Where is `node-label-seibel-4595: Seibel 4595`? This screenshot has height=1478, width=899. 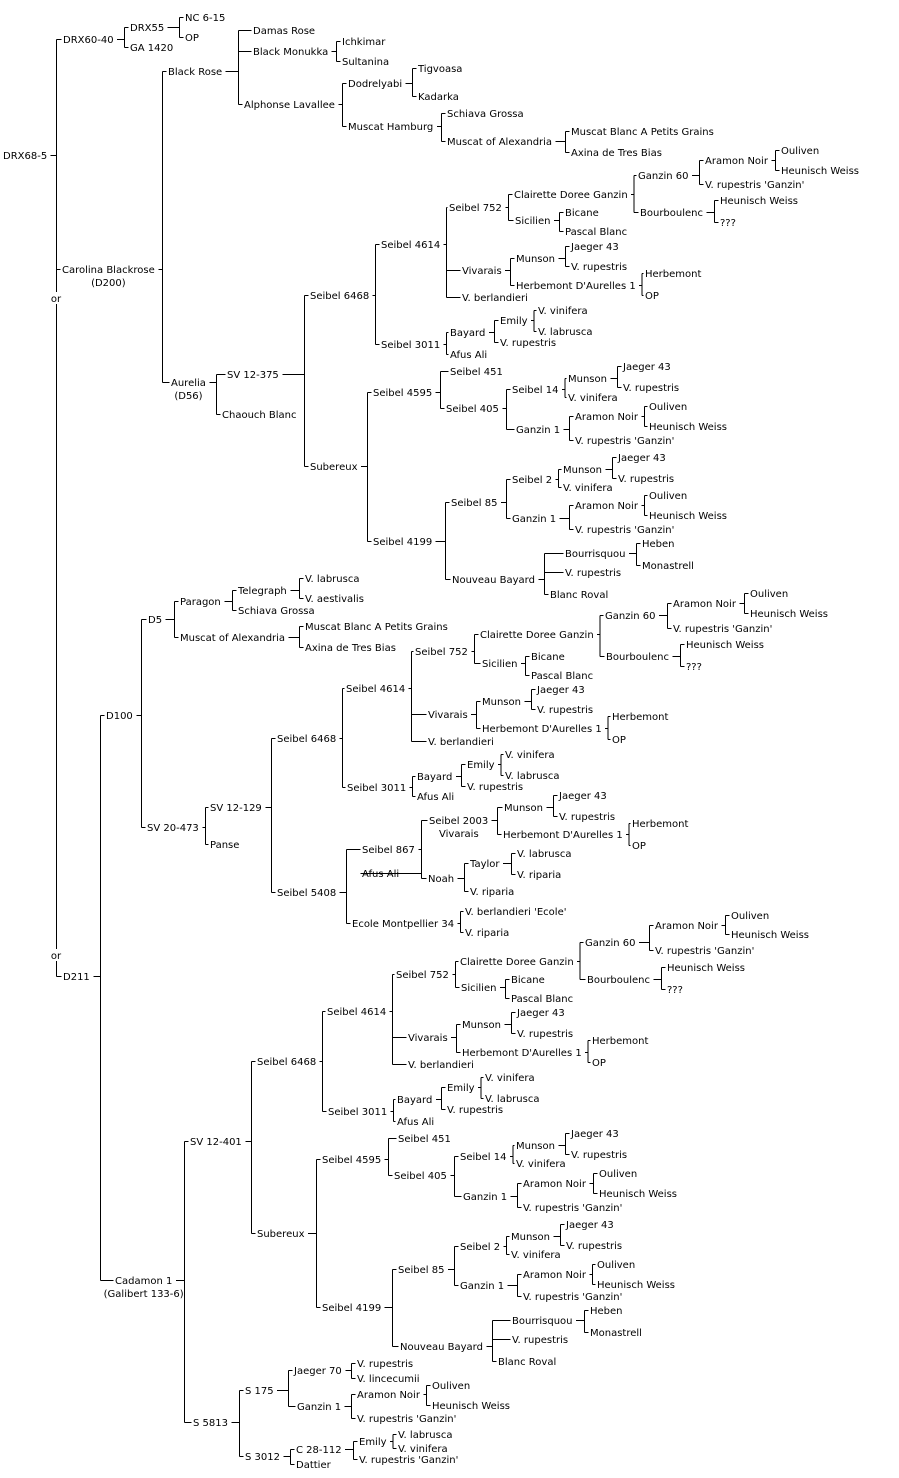 node-label-seibel-4595: Seibel 4595 is located at coordinates (351, 1160).